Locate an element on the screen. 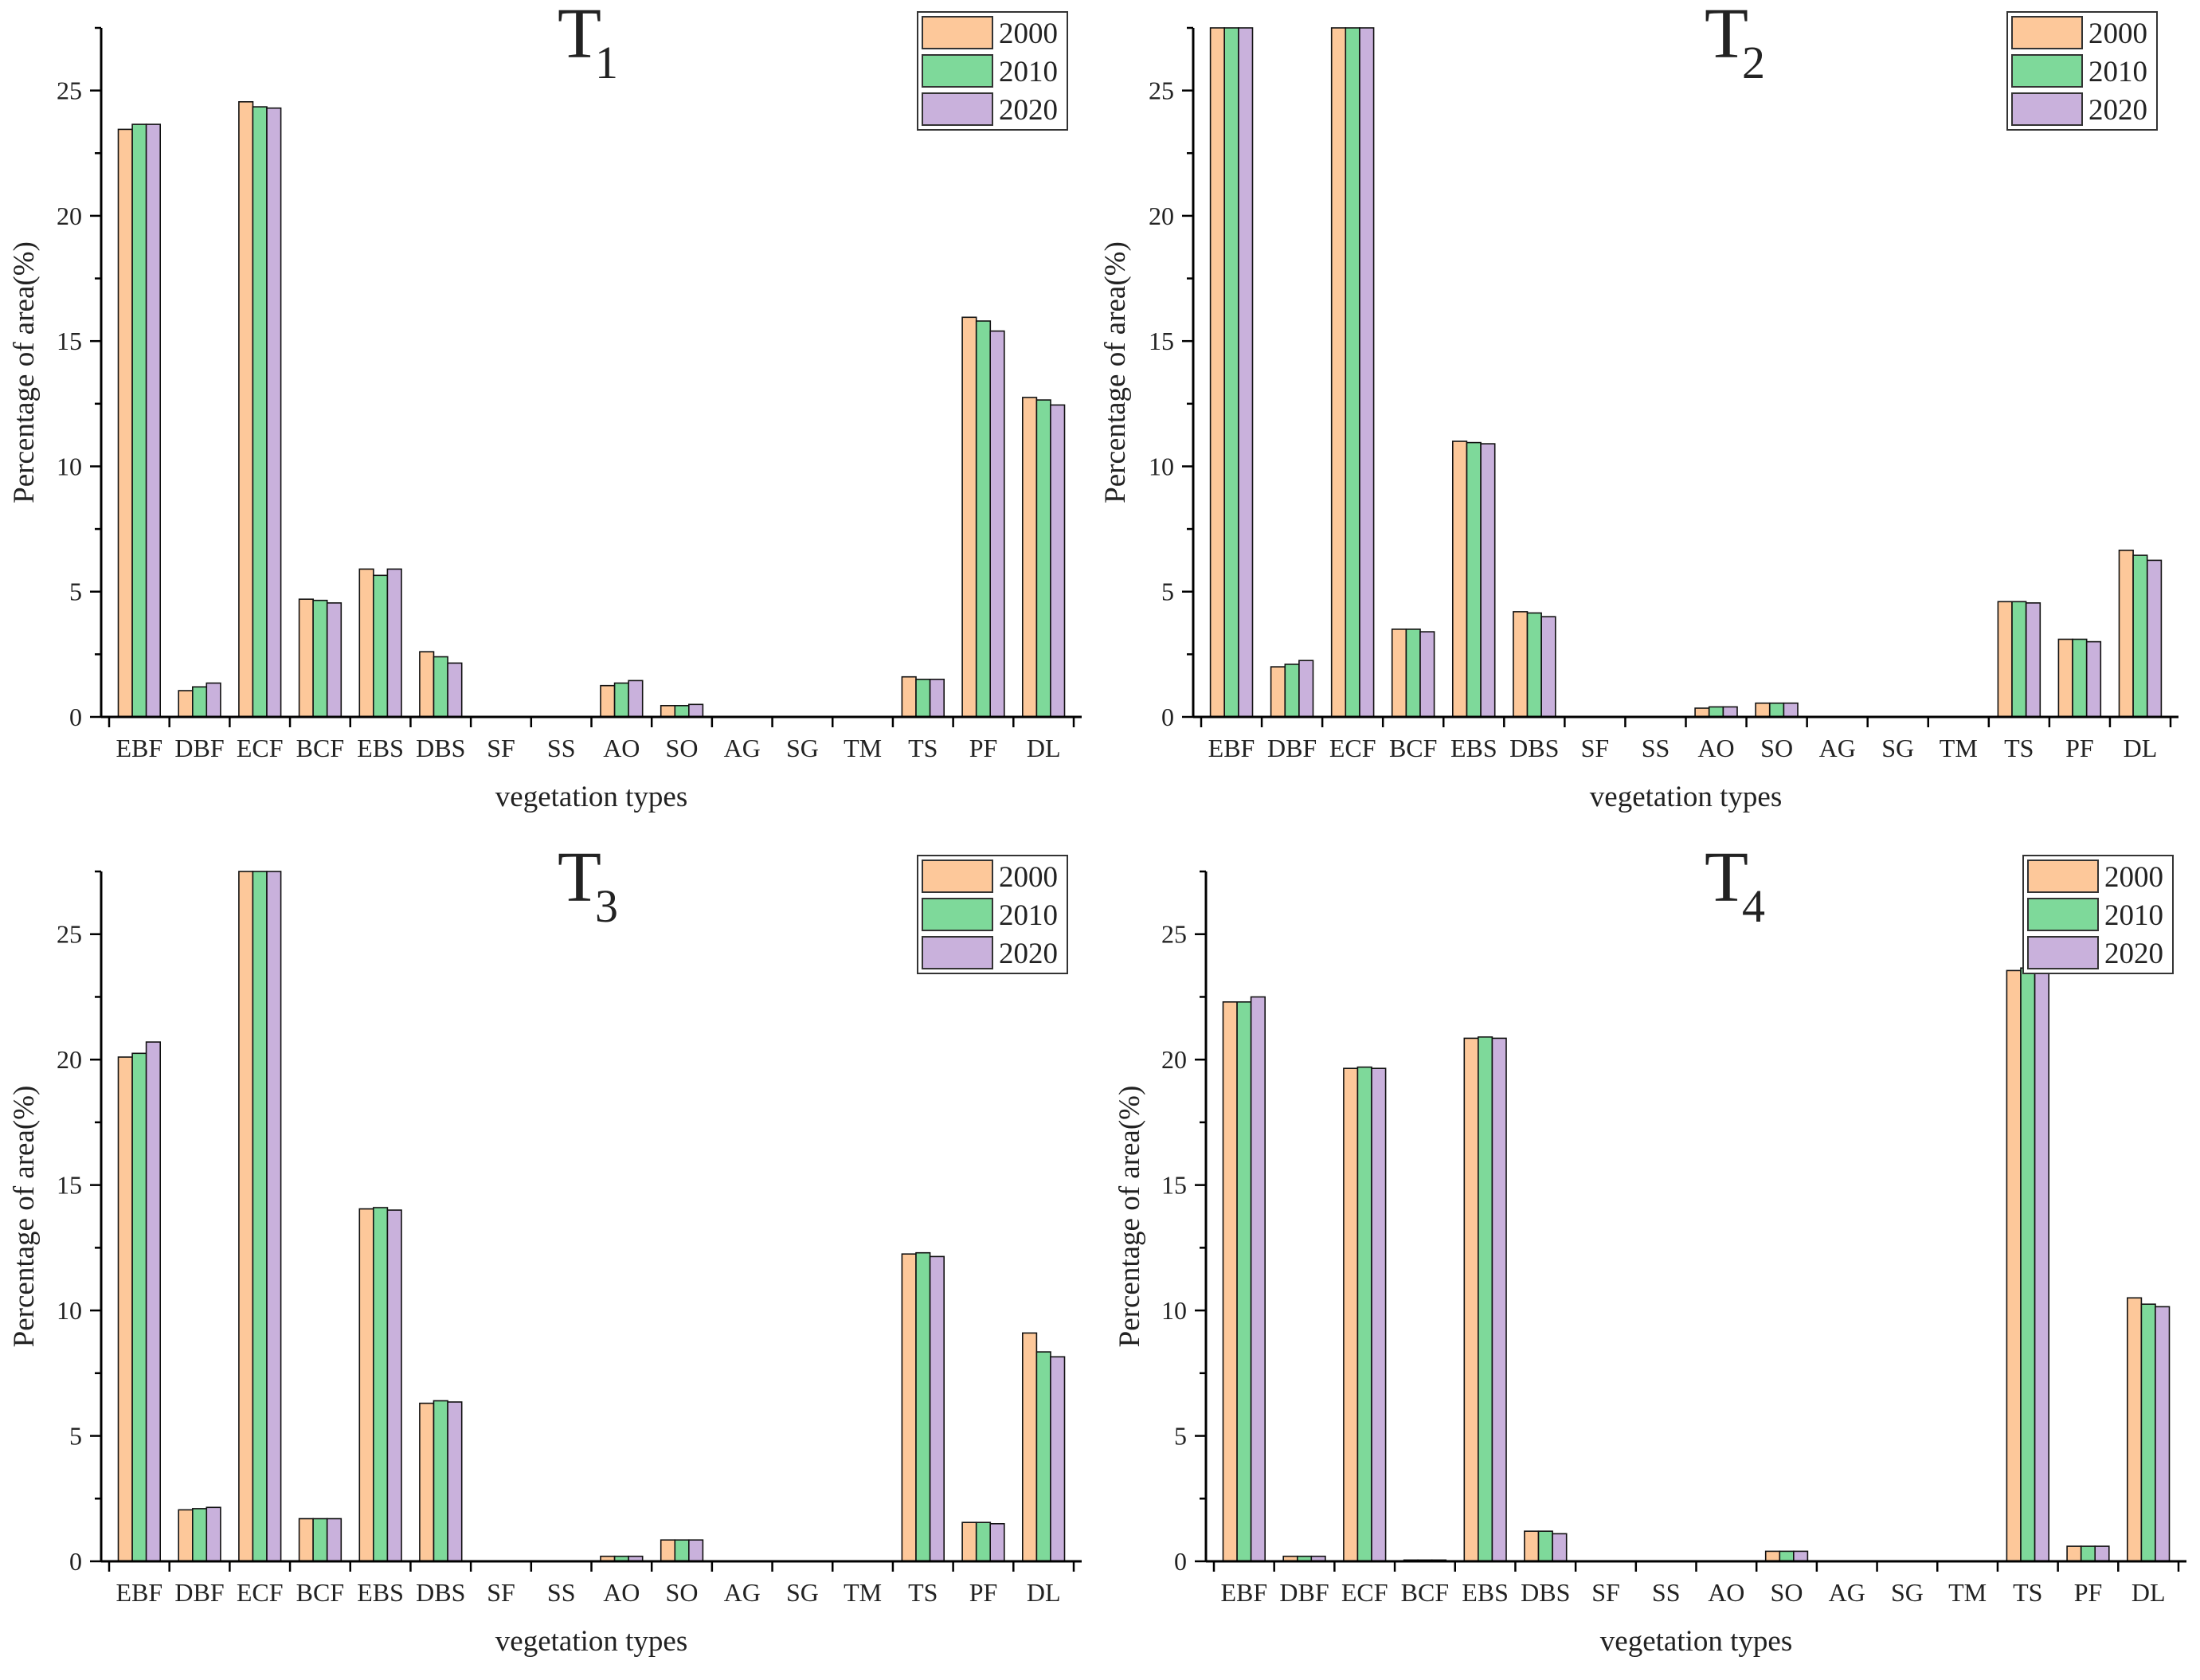 The height and width of the screenshot is (1680, 2200). bar-SO-2010 is located at coordinates (1777, 710).